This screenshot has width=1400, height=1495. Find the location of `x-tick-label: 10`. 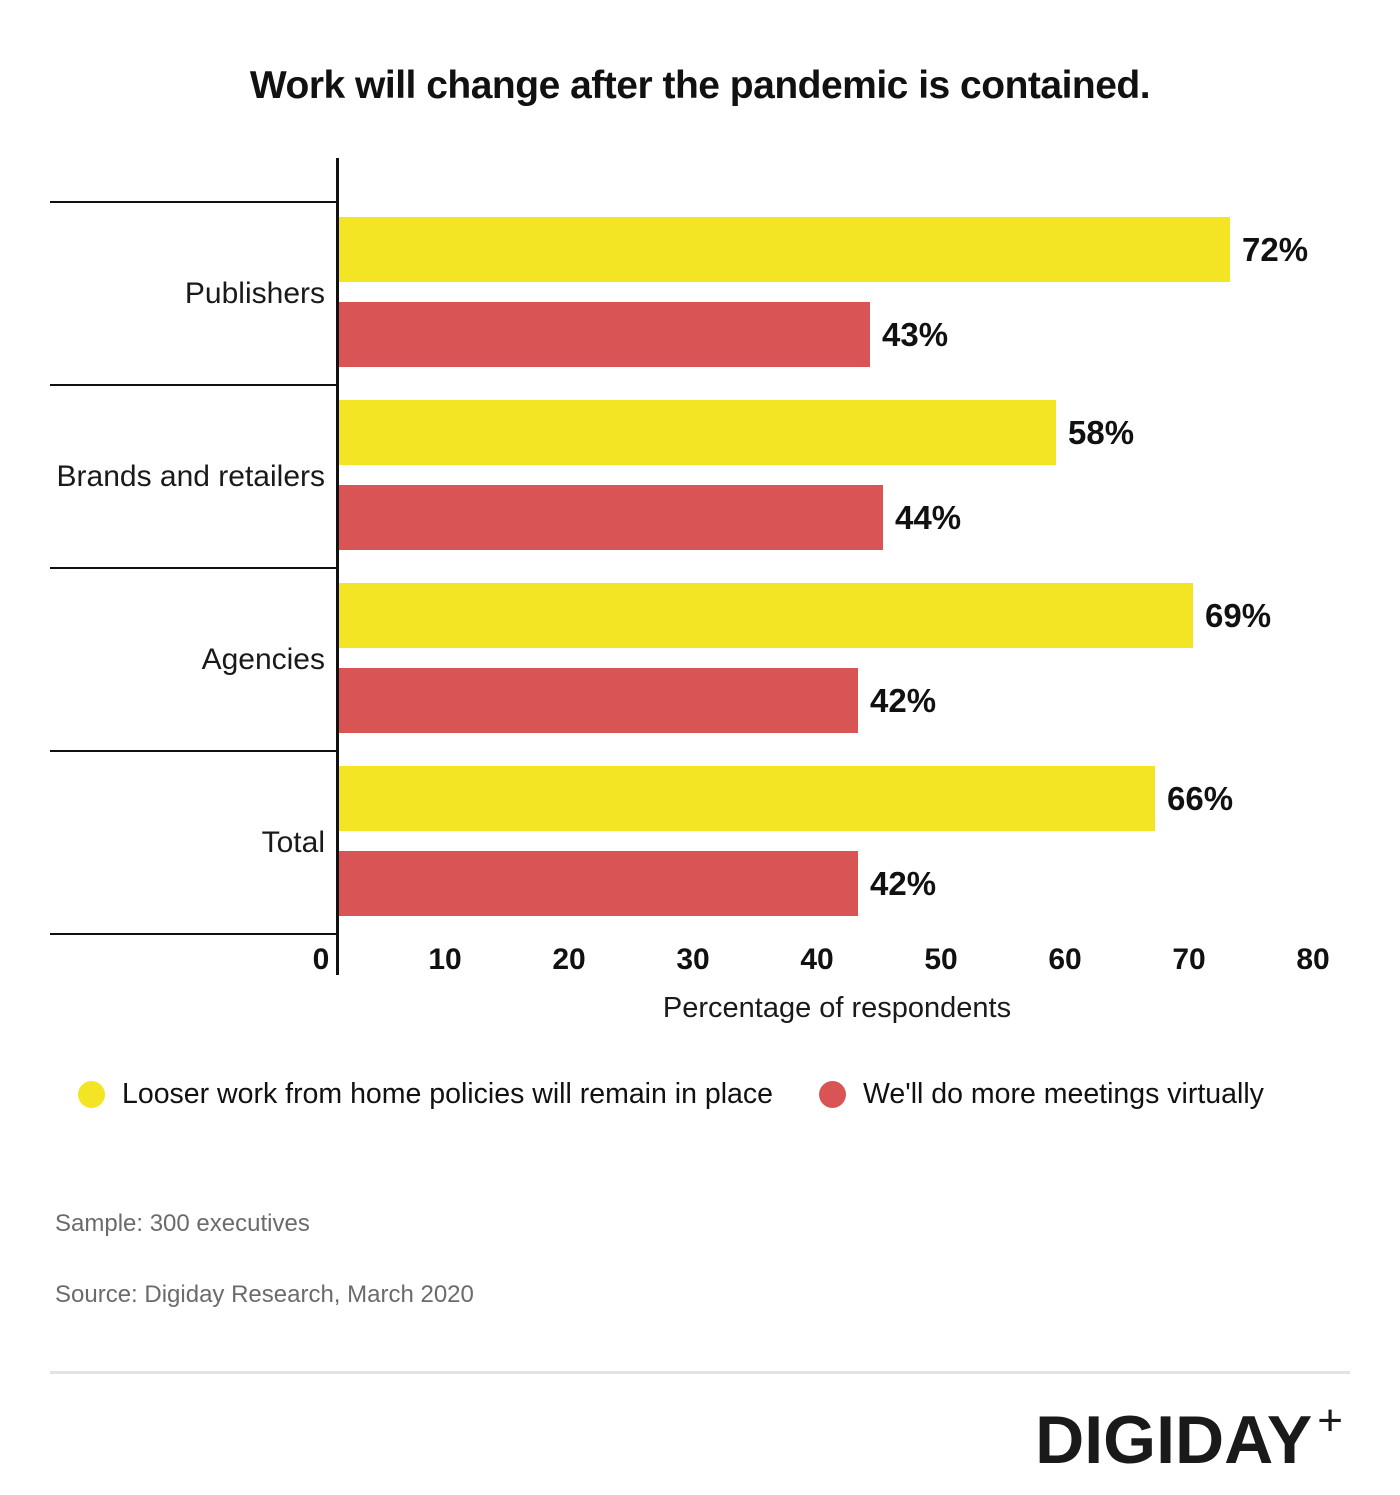

x-tick-label: 10 is located at coordinates (445, 959).